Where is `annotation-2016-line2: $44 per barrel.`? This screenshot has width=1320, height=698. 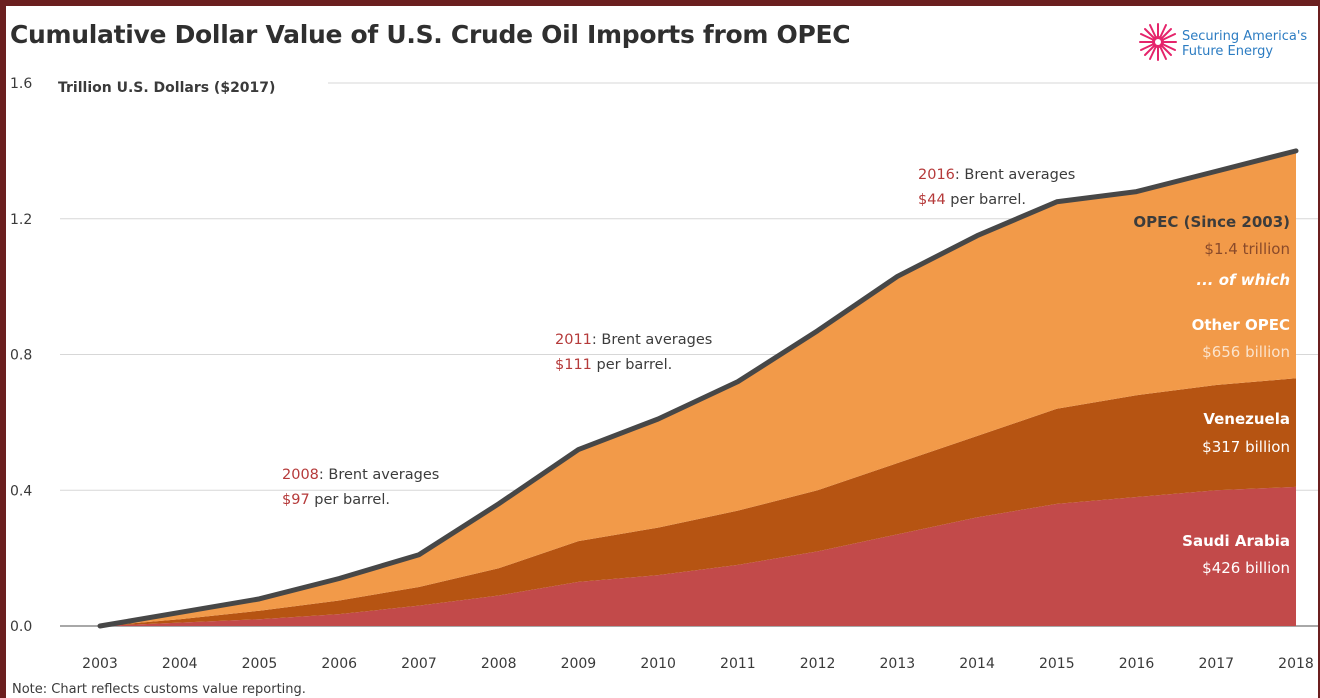 annotation-2016-line2: $44 per barrel. is located at coordinates (972, 200).